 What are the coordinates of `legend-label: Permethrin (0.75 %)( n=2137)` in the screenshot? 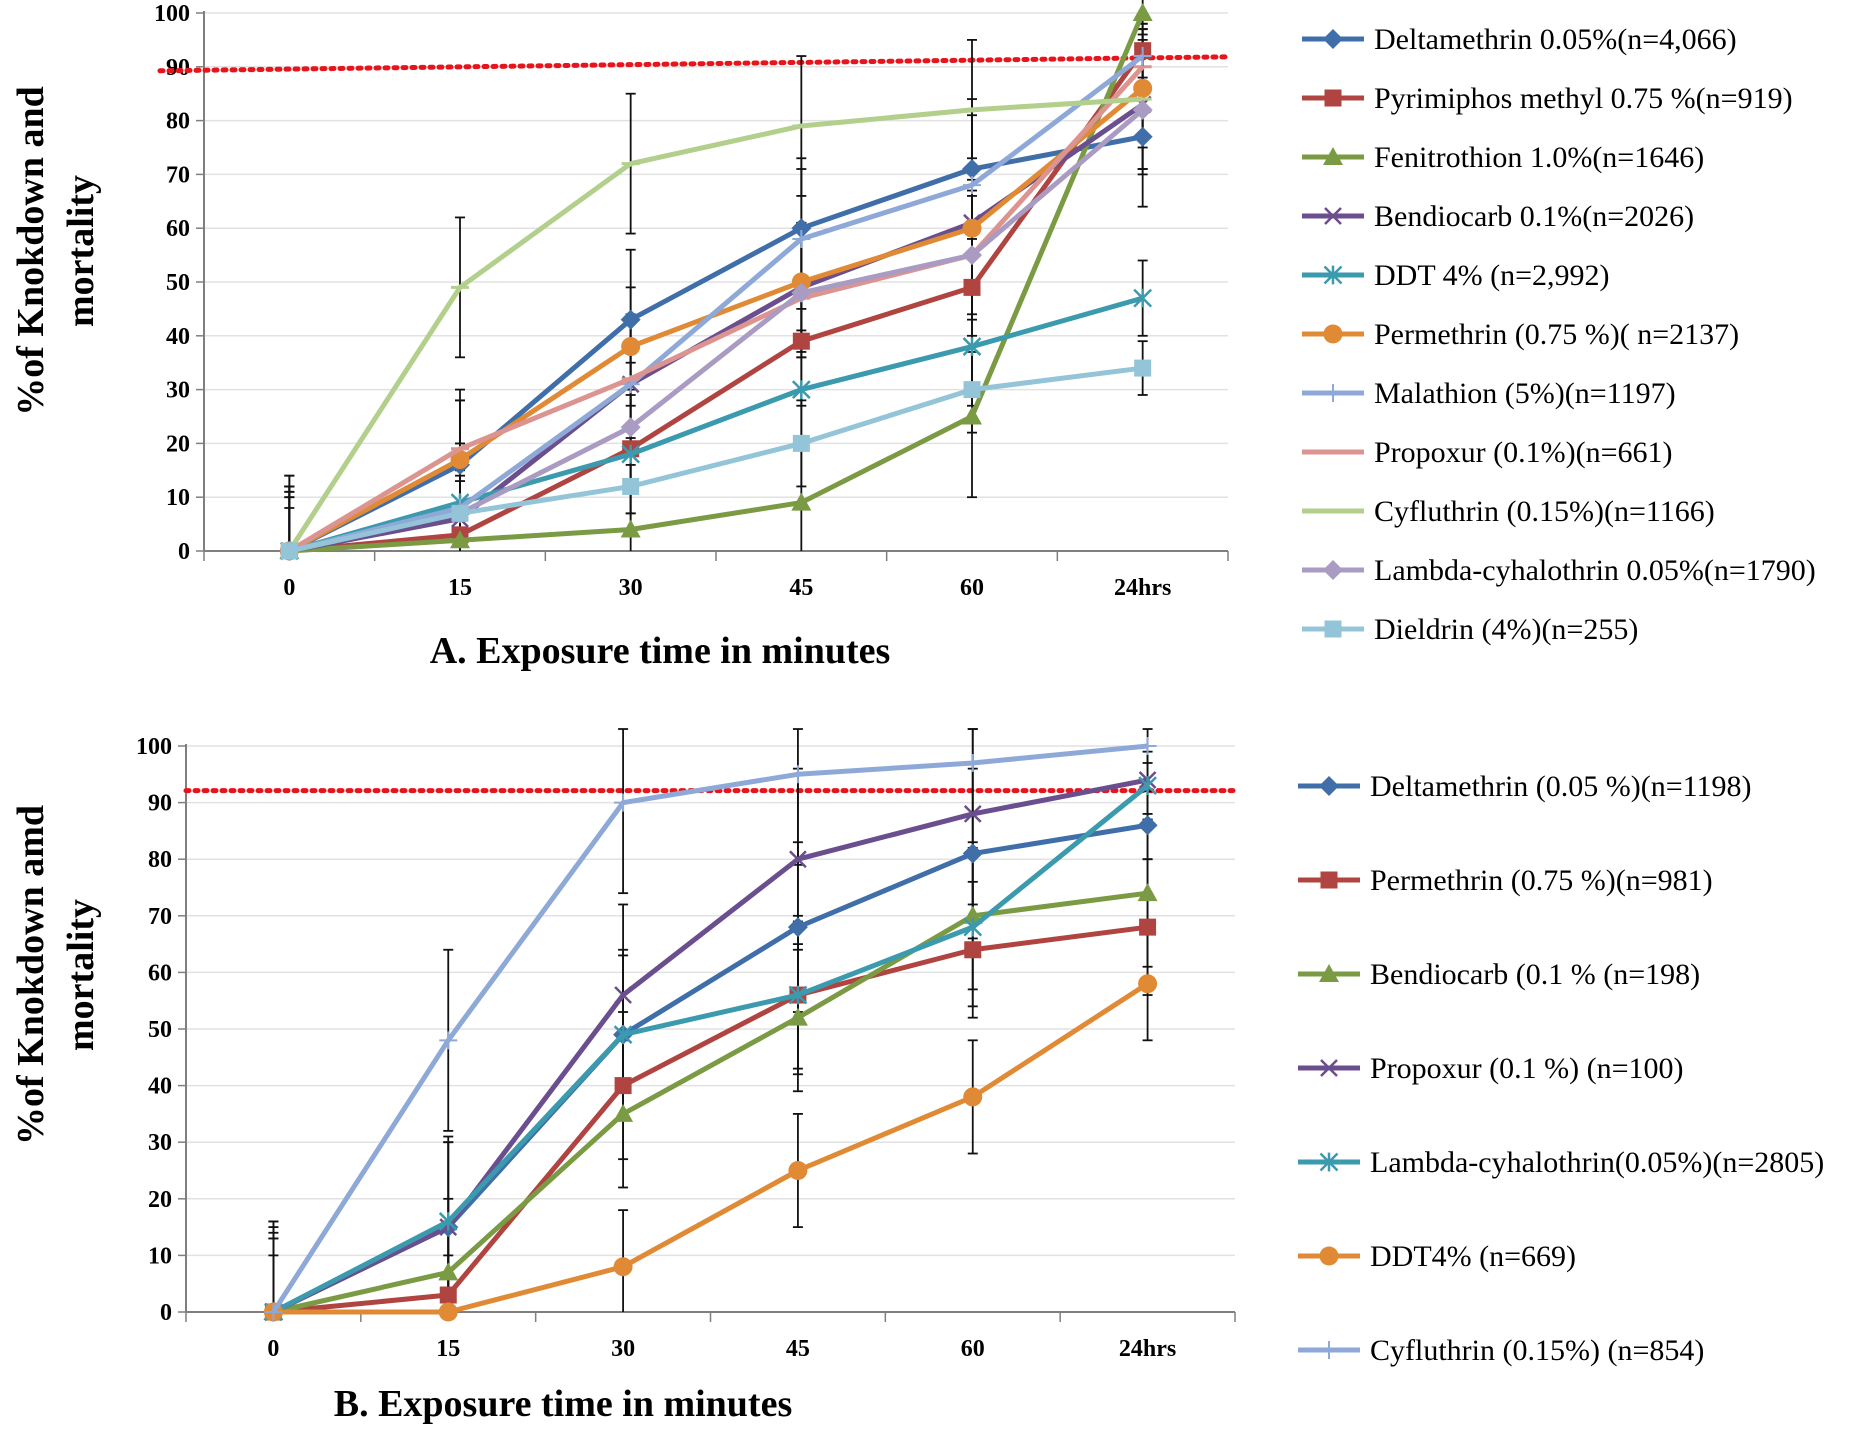 It's located at (1556, 334).